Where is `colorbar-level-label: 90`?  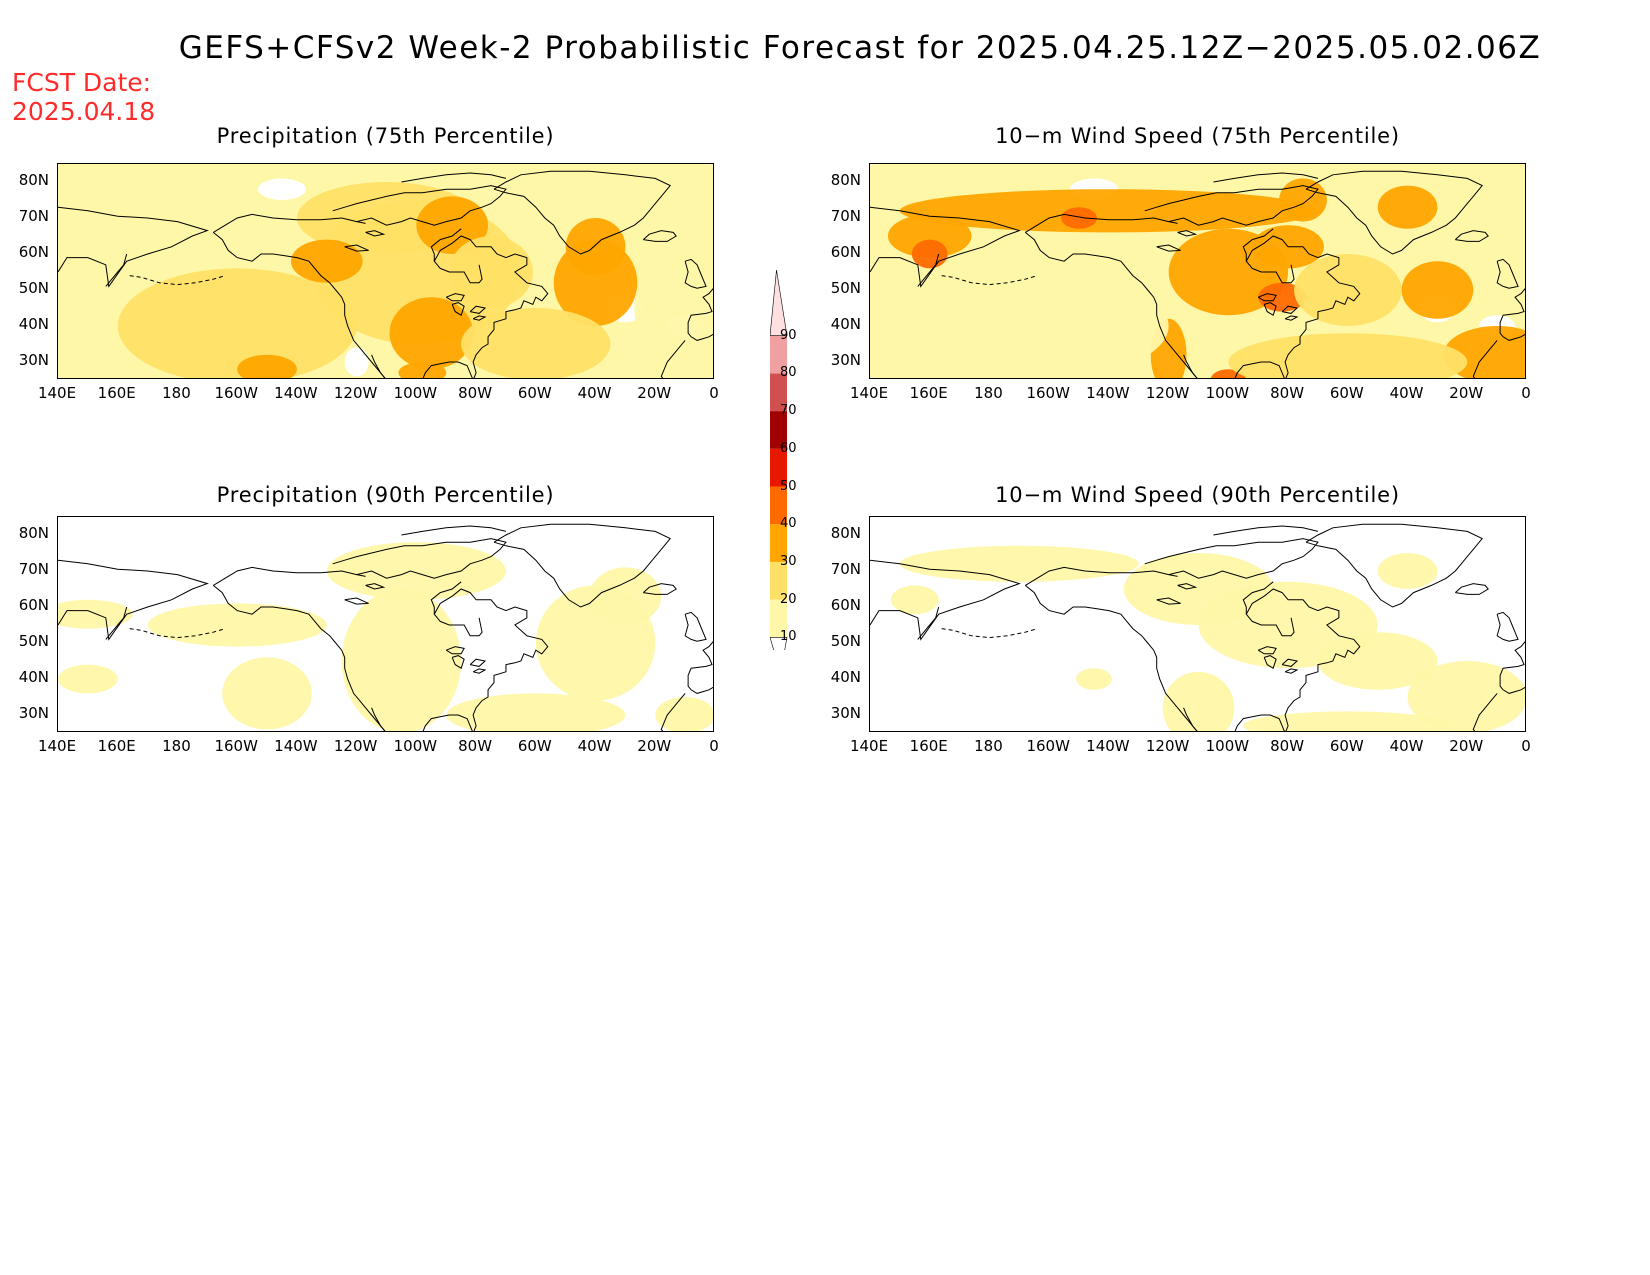 colorbar-level-label: 90 is located at coordinates (788, 335).